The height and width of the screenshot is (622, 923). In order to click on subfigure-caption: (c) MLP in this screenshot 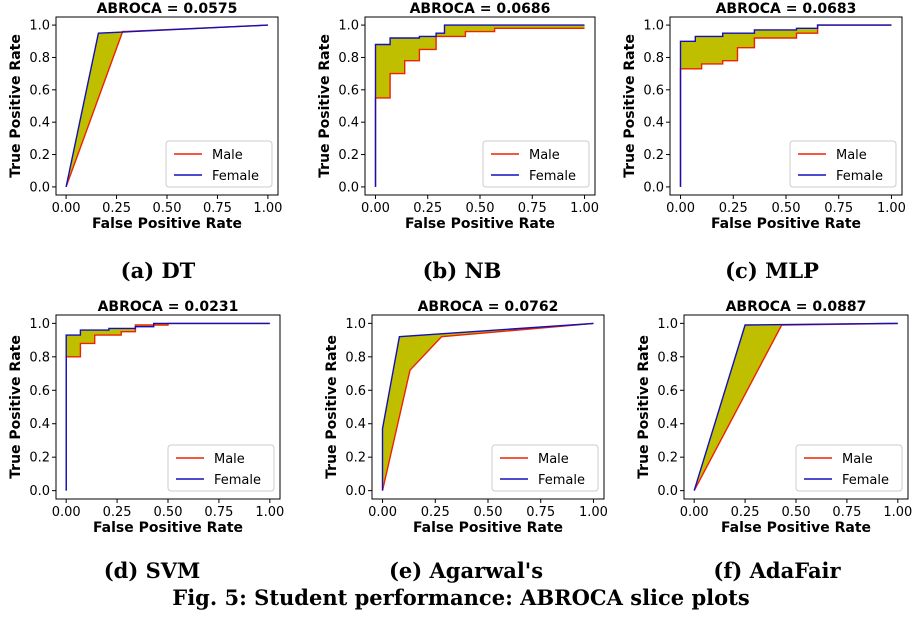, I will do `click(772, 270)`.